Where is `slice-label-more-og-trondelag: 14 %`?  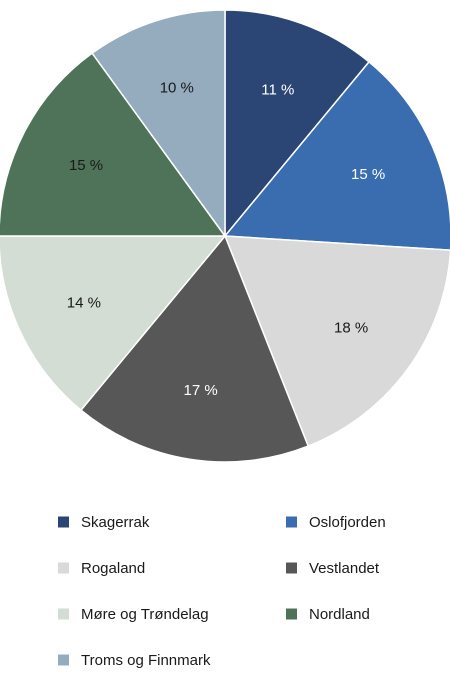 slice-label-more-og-trondelag: 14 % is located at coordinates (84, 302).